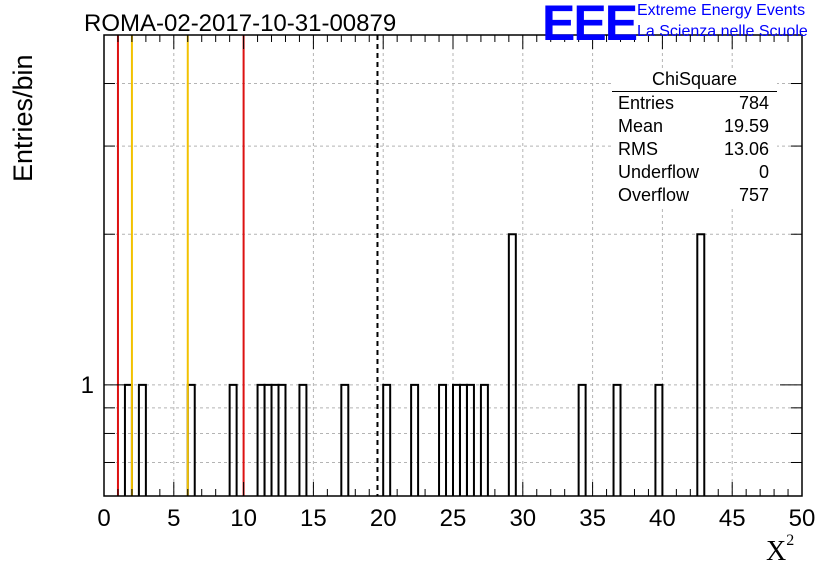  Describe the element at coordinates (694, 149) in the screenshot. I see `stats-row: RMS 13.06` at that location.